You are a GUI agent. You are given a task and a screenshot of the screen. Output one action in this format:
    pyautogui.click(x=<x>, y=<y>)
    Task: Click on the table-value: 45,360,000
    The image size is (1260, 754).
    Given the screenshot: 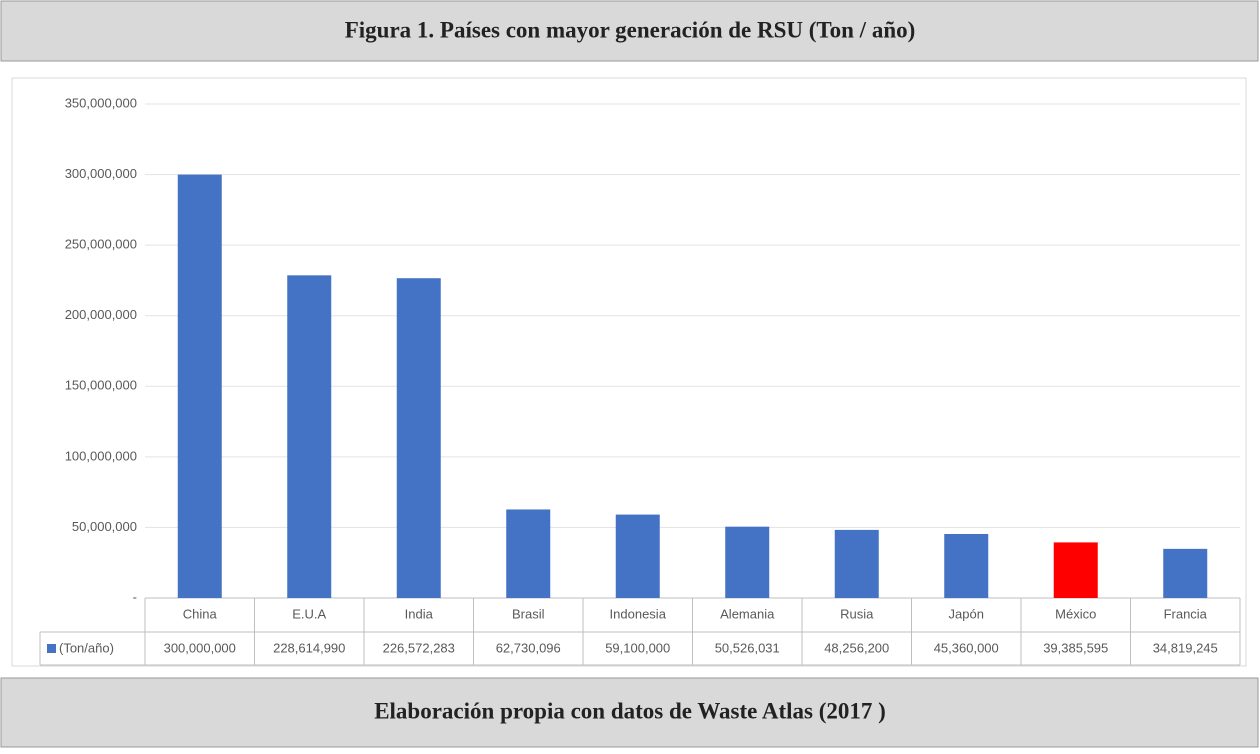 What is the action you would take?
    pyautogui.click(x=966, y=647)
    